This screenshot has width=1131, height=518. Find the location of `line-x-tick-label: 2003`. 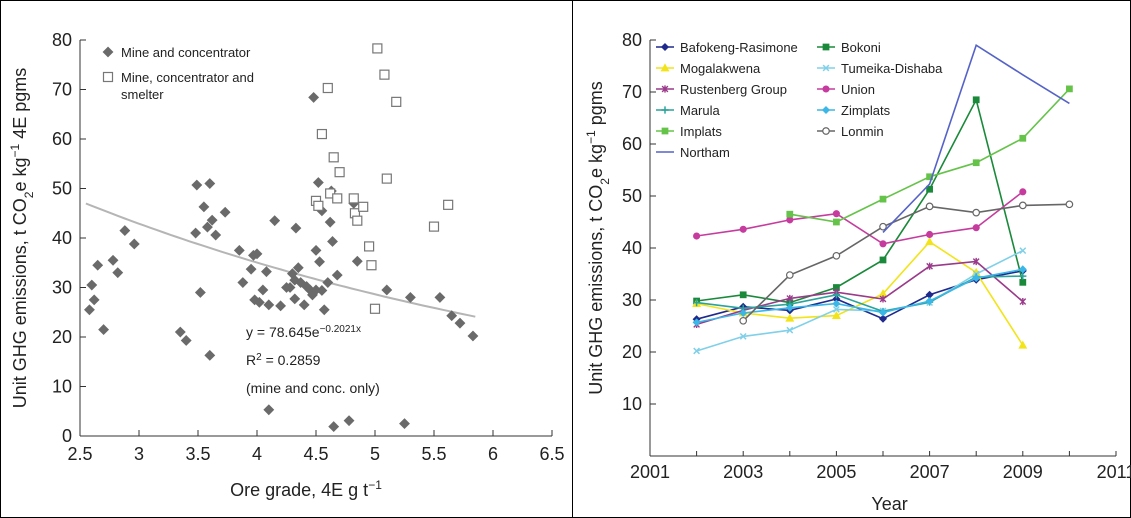

line-x-tick-label: 2003 is located at coordinates (743, 472).